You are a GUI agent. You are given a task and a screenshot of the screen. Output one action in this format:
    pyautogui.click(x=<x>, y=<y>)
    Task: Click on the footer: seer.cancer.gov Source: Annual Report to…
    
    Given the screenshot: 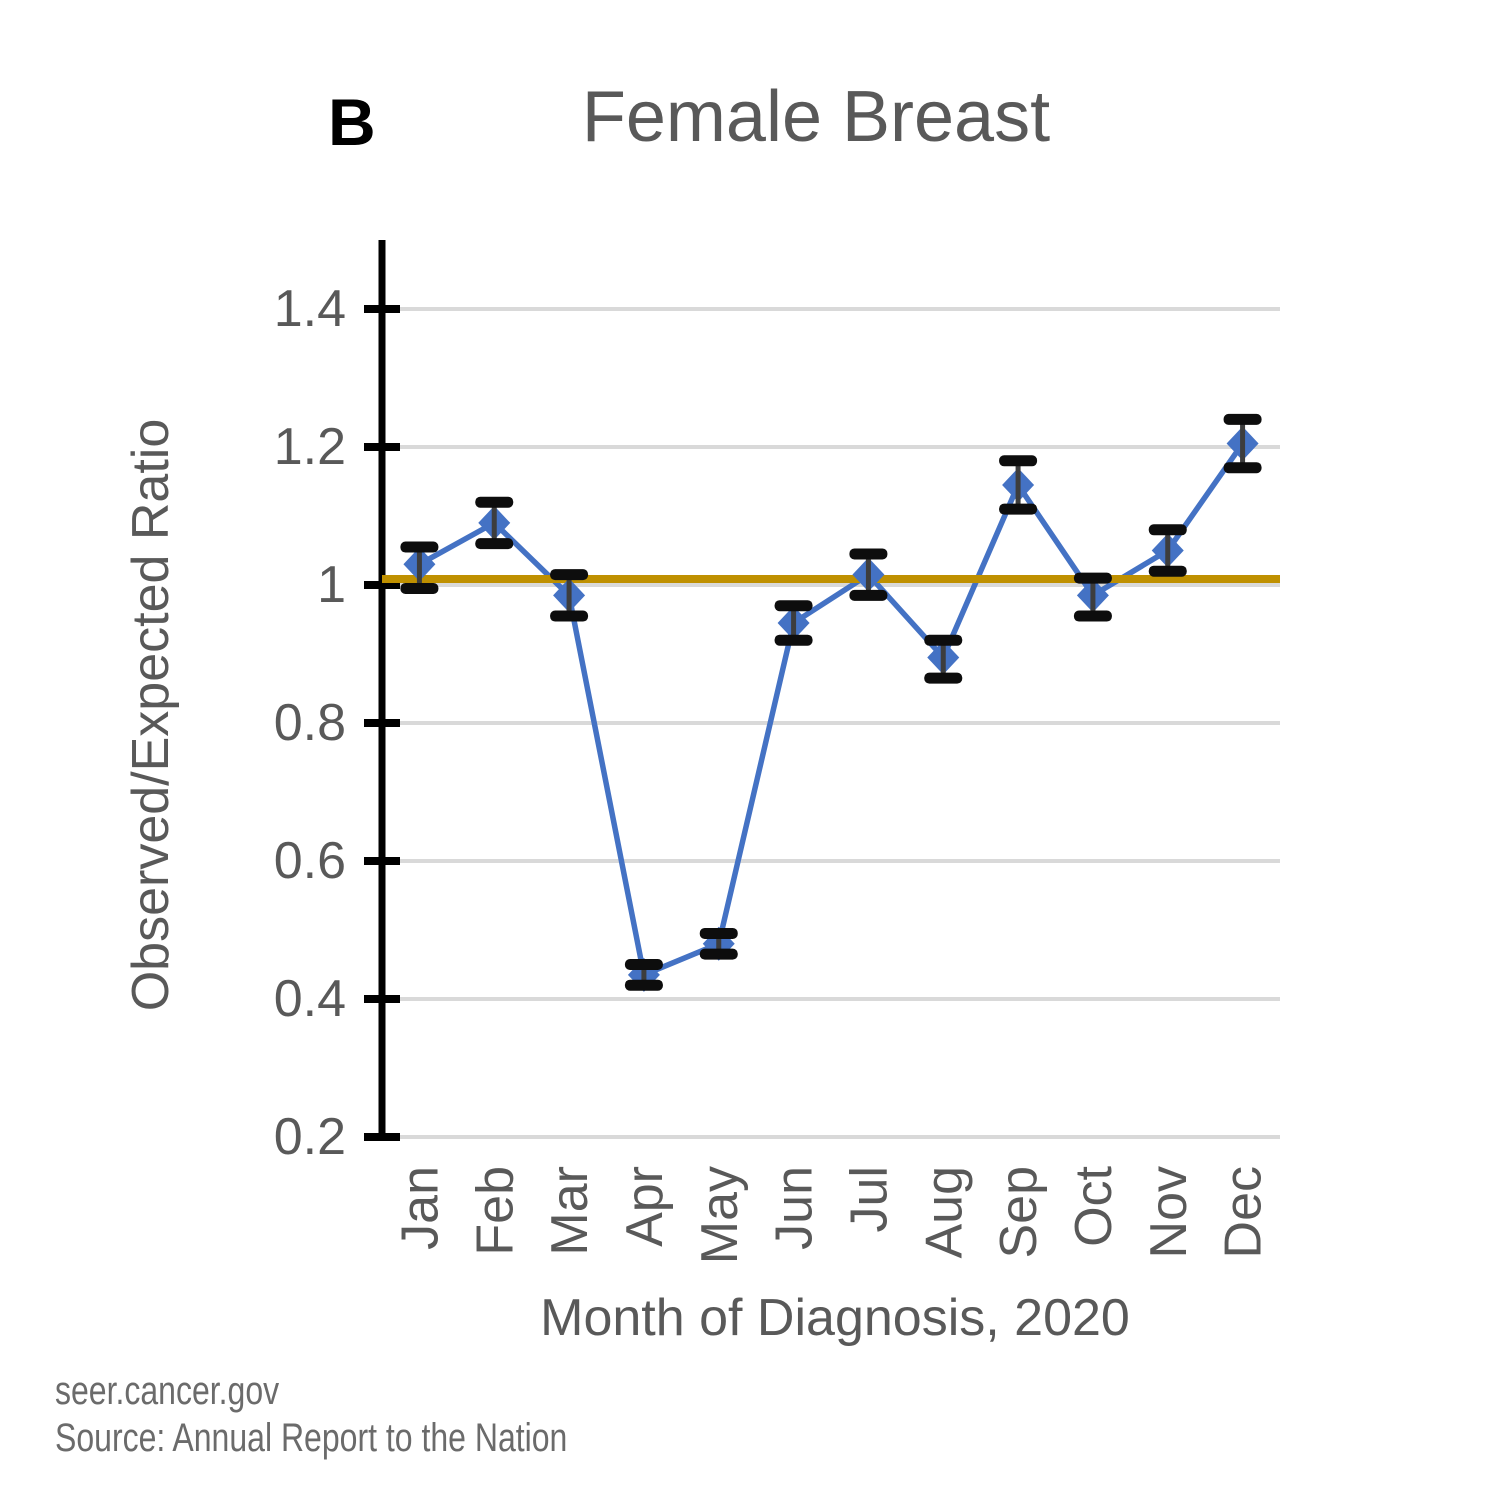 What is the action you would take?
    pyautogui.click(x=311, y=1415)
    